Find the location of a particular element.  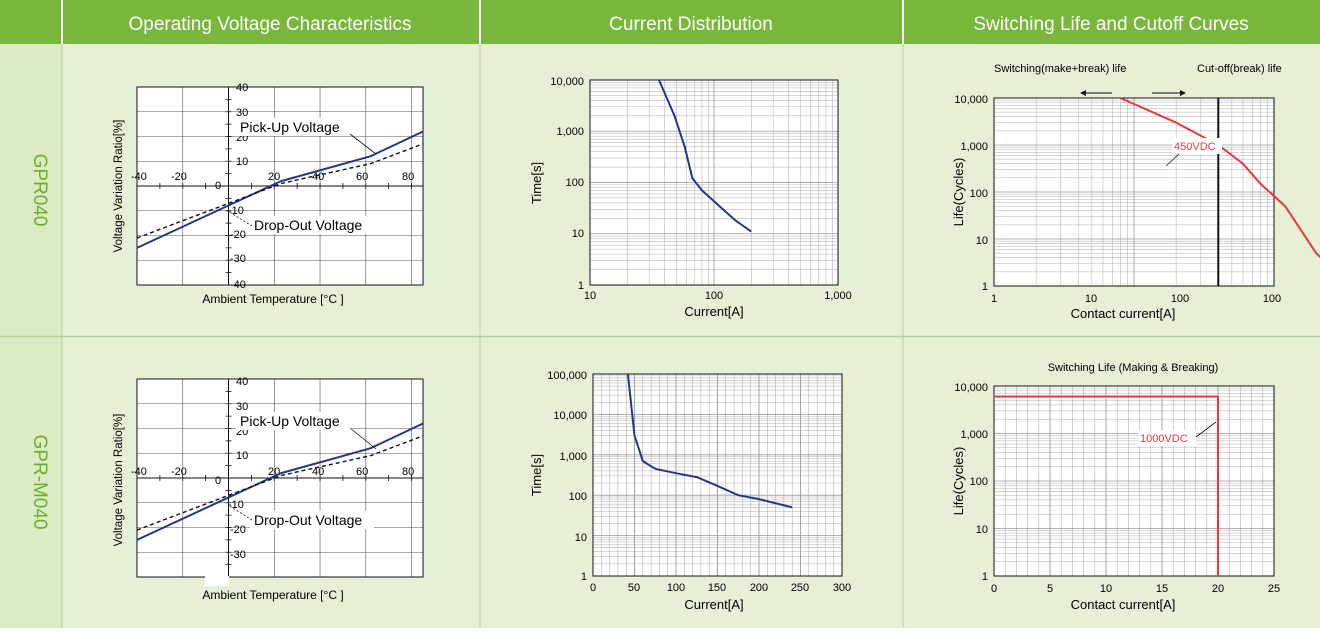

plot-gap is located at coordinates (217, 581).